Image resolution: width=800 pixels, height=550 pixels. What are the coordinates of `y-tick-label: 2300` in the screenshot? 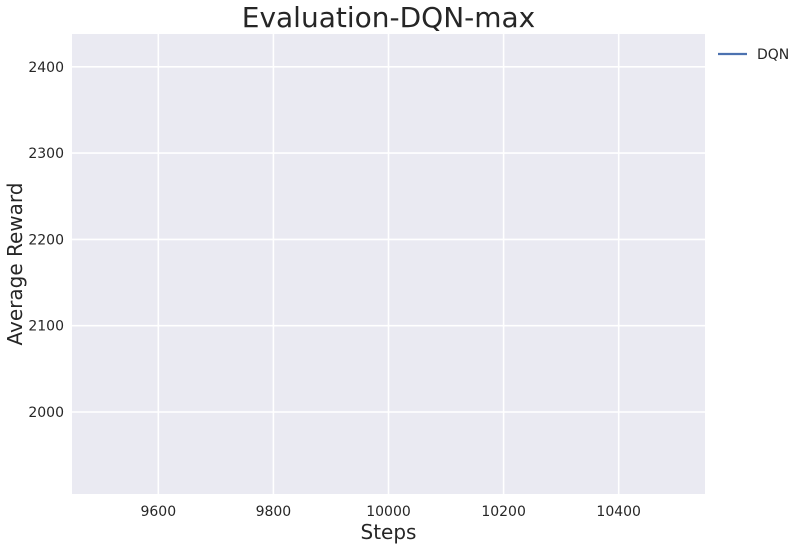 It's located at (46, 154).